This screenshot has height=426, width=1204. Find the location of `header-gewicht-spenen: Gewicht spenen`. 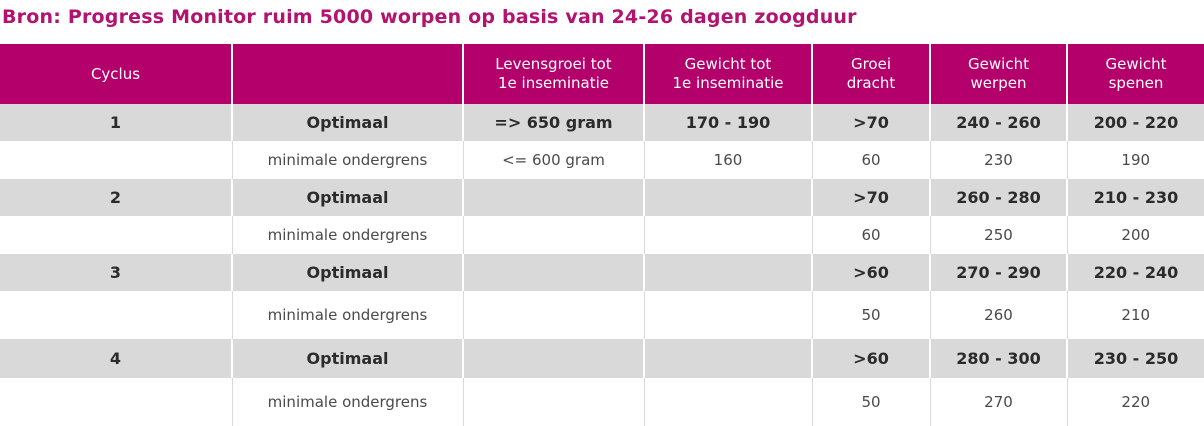

header-gewicht-spenen: Gewicht spenen is located at coordinates (1135, 74).